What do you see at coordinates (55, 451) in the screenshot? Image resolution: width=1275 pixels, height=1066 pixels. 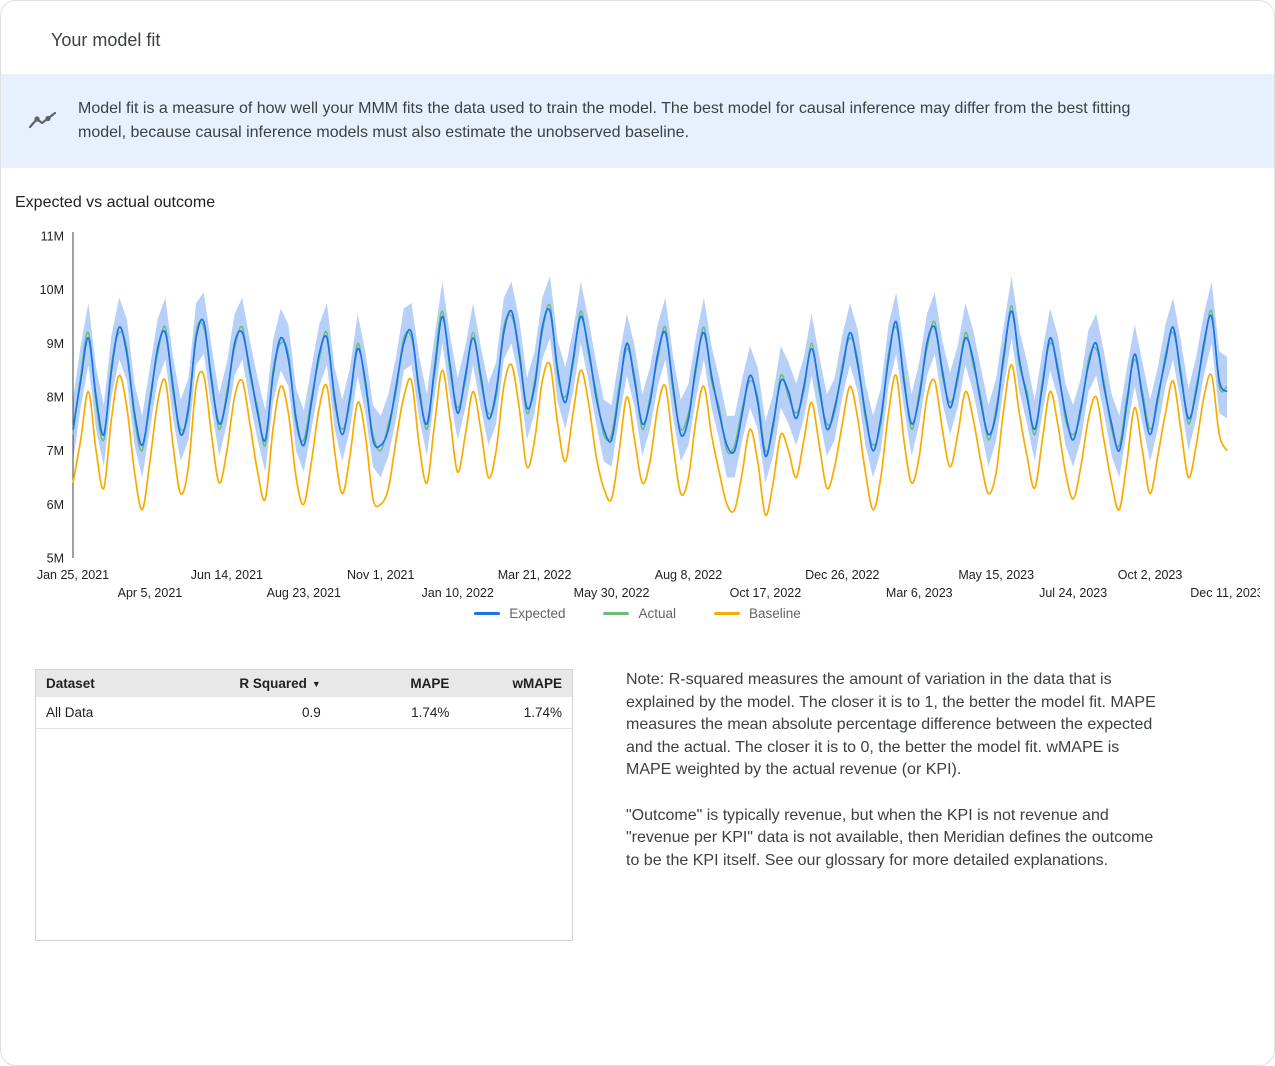 I see `y-tick-label: 7M` at bounding box center [55, 451].